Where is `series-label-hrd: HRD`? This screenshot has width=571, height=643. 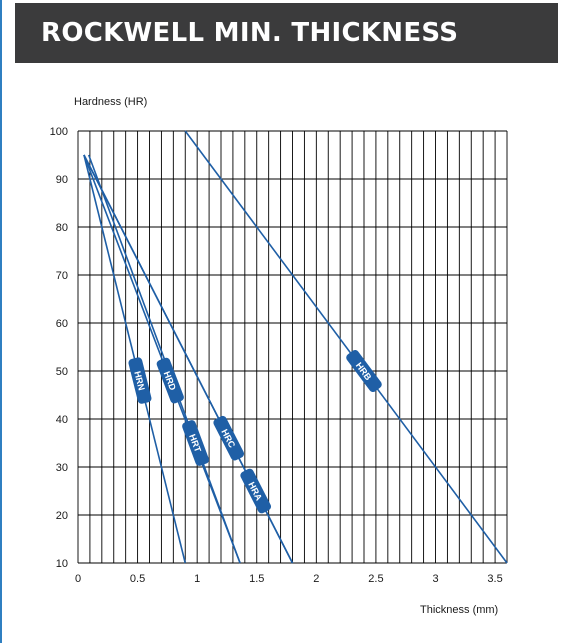 series-label-hrd: HRD is located at coordinates (170, 380).